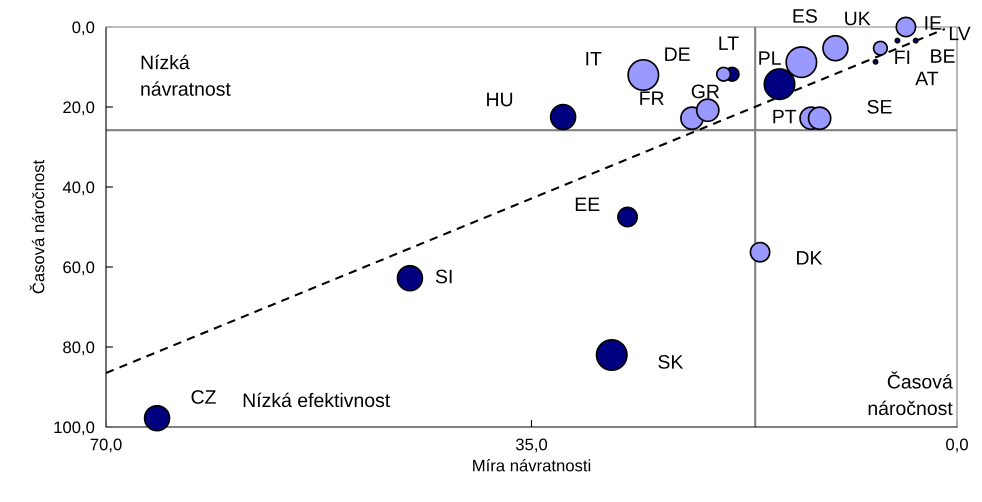  Describe the element at coordinates (943, 56) in the screenshot. I see `annotation: BE` at that location.